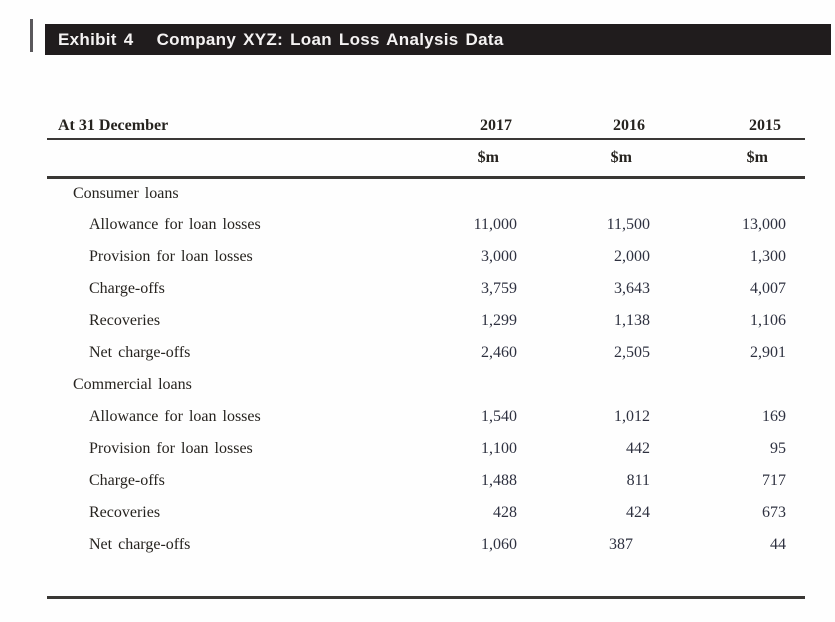 This screenshot has height=622, width=835. What do you see at coordinates (426, 289) in the screenshot?
I see `table-row: Charge-offs 3,759 3,643 4,007` at bounding box center [426, 289].